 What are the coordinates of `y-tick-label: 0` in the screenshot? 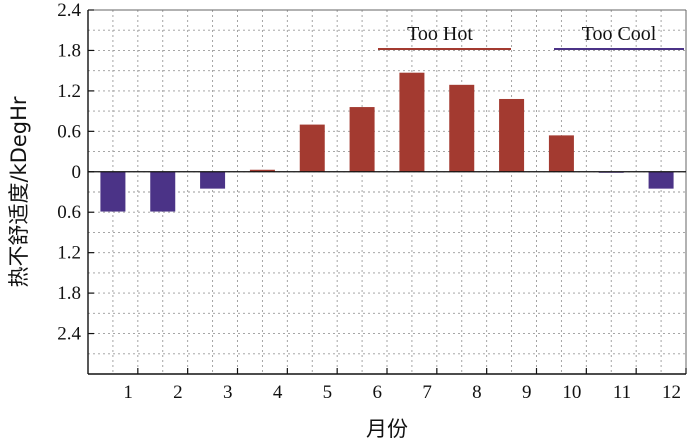 It's located at (77, 172).